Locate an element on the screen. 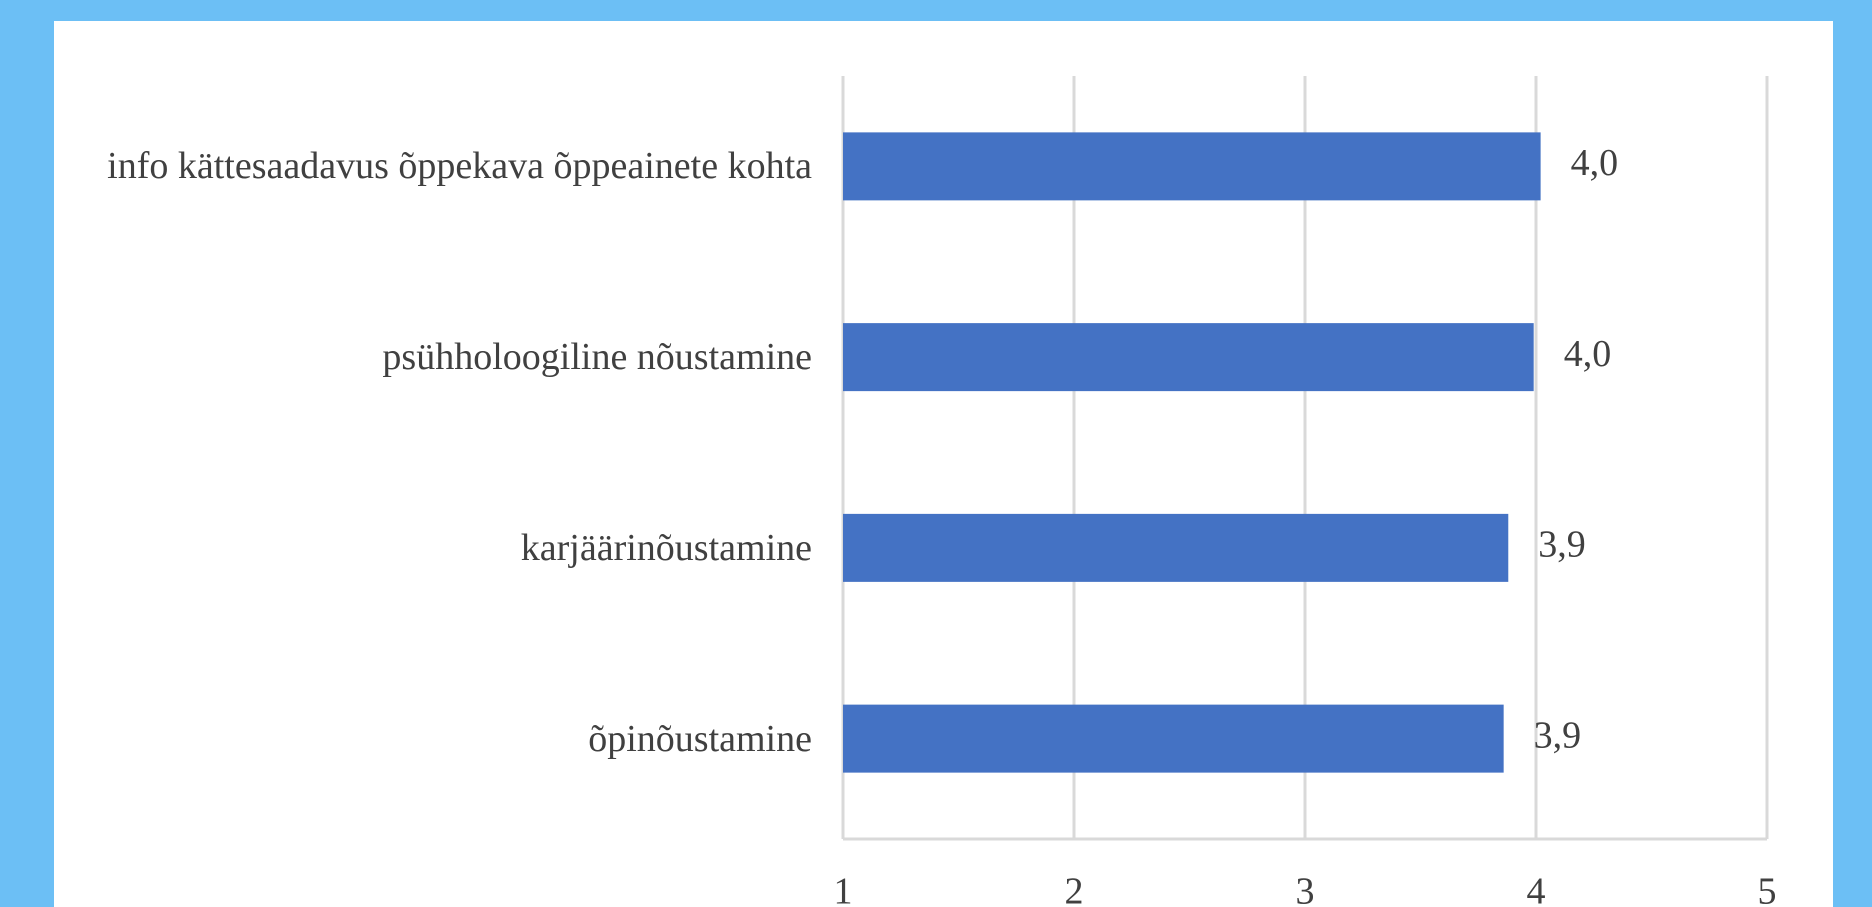 The image size is (1872, 907). y-tick-label: karjäärinõustamine is located at coordinates (666, 547).